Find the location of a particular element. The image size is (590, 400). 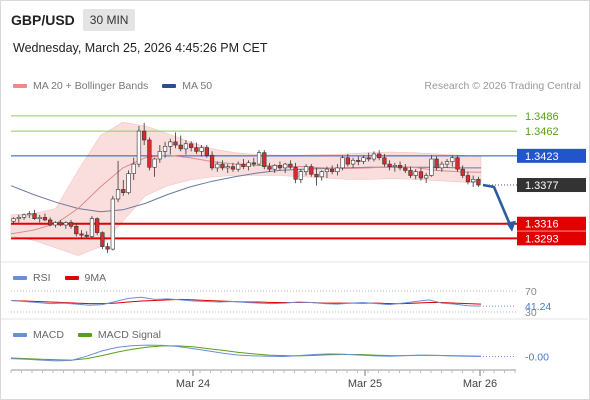

price-legend: MA 20 + Bollinger Bands MA 50 is located at coordinates (119, 86).